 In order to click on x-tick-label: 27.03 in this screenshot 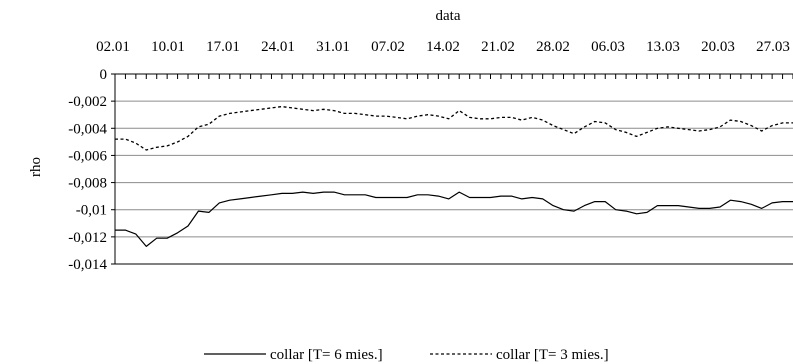, I will do `click(773, 47)`.